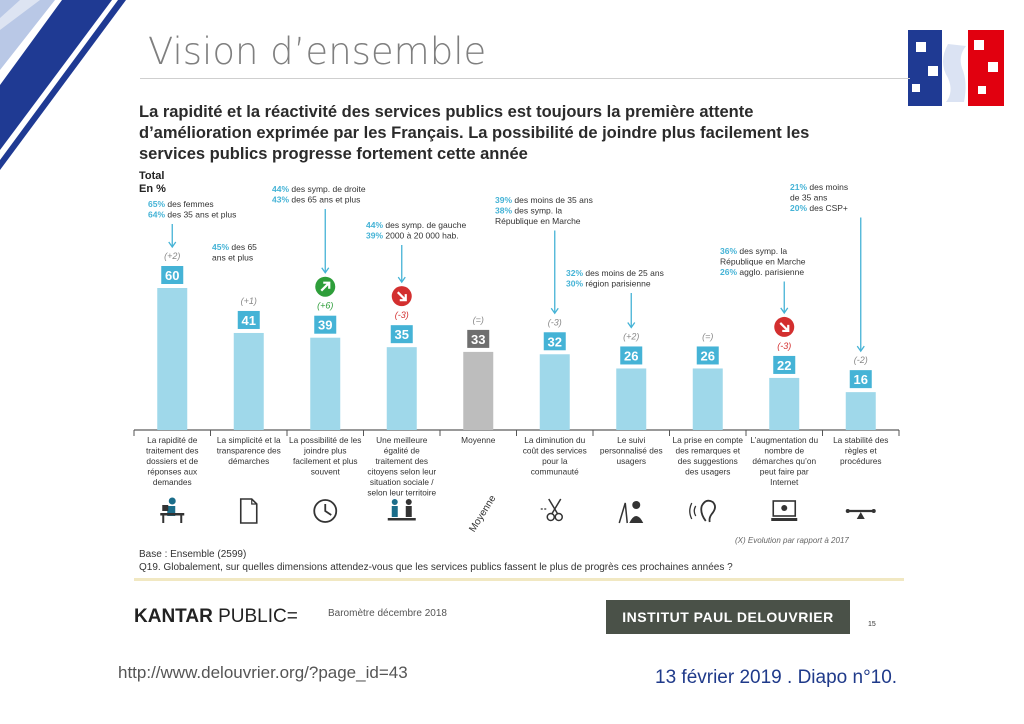 This screenshot has width=1024, height=724. Describe the element at coordinates (728, 617) in the screenshot. I see `institut-delouvrier-banner: INSTITUT PAUL DELOUVRIER` at that location.